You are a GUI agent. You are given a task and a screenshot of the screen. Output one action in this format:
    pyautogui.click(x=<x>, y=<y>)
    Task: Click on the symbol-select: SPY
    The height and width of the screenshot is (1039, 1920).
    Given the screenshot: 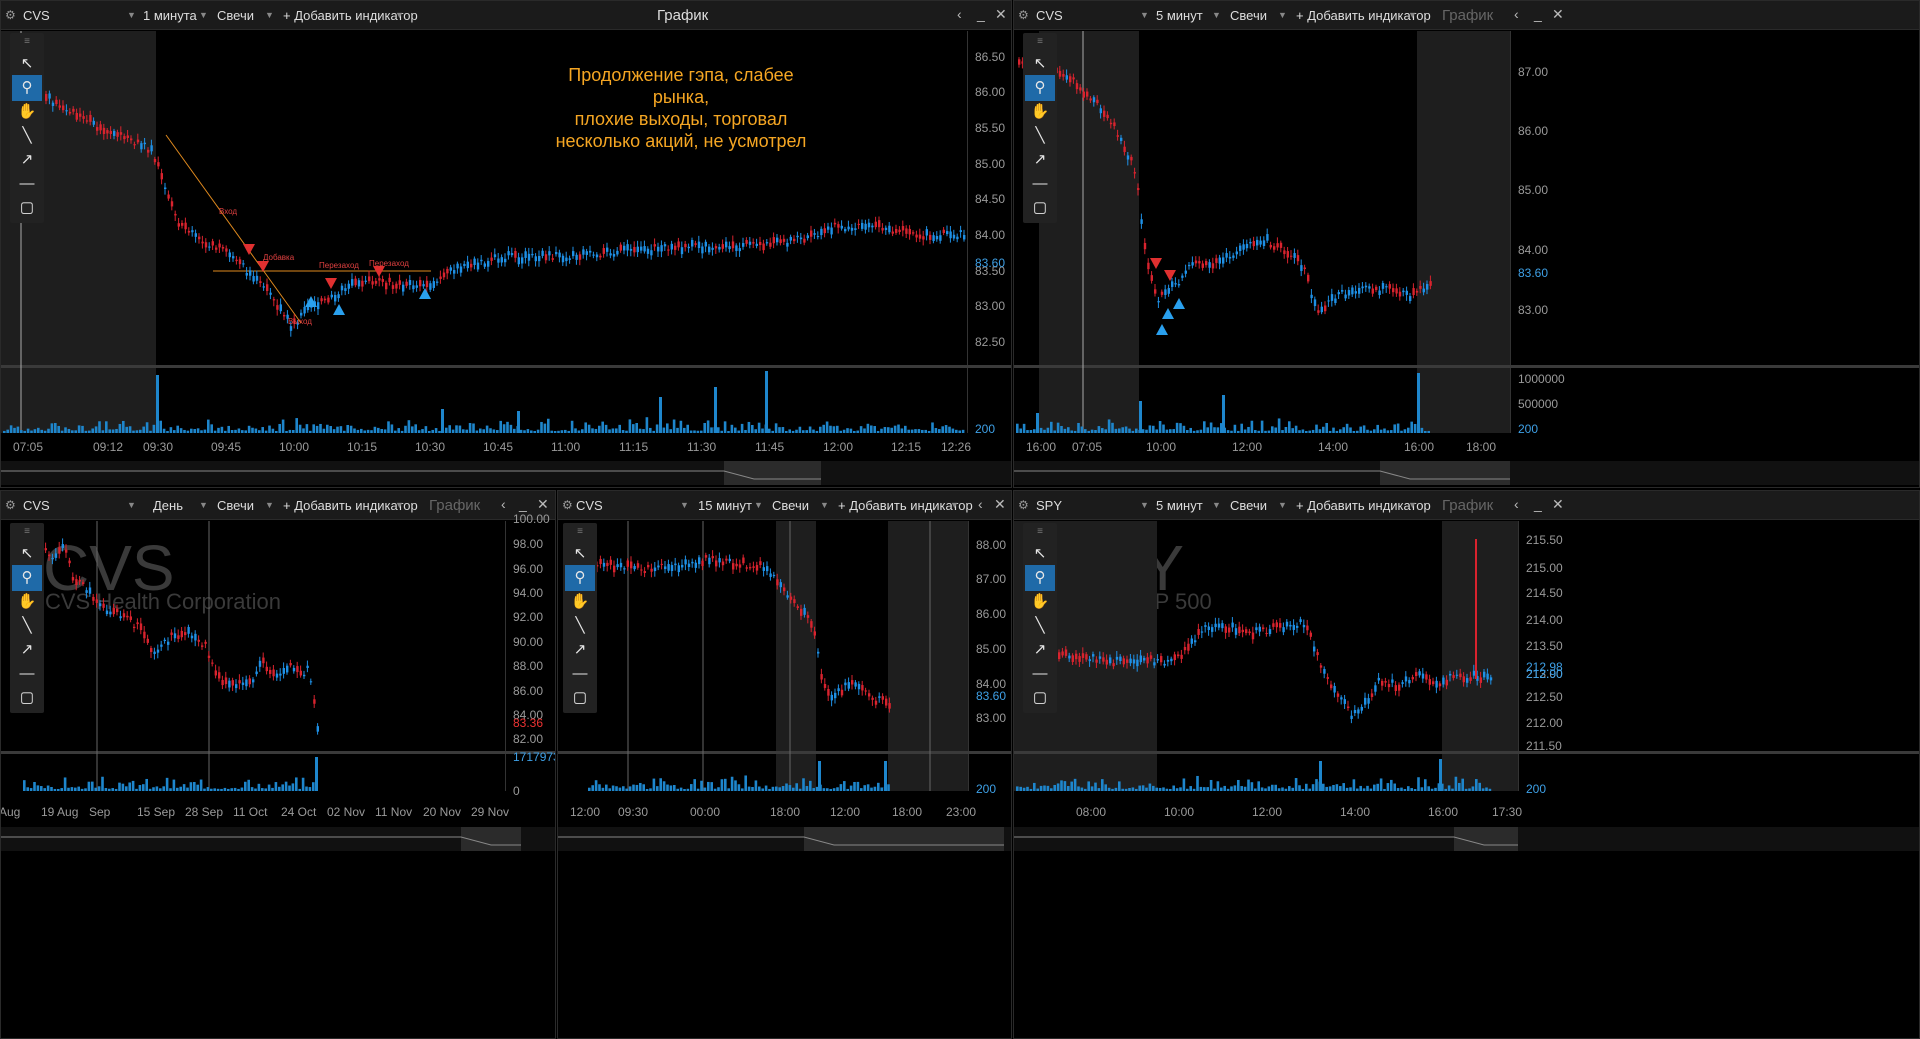 What is the action you would take?
    pyautogui.click(x=1049, y=505)
    